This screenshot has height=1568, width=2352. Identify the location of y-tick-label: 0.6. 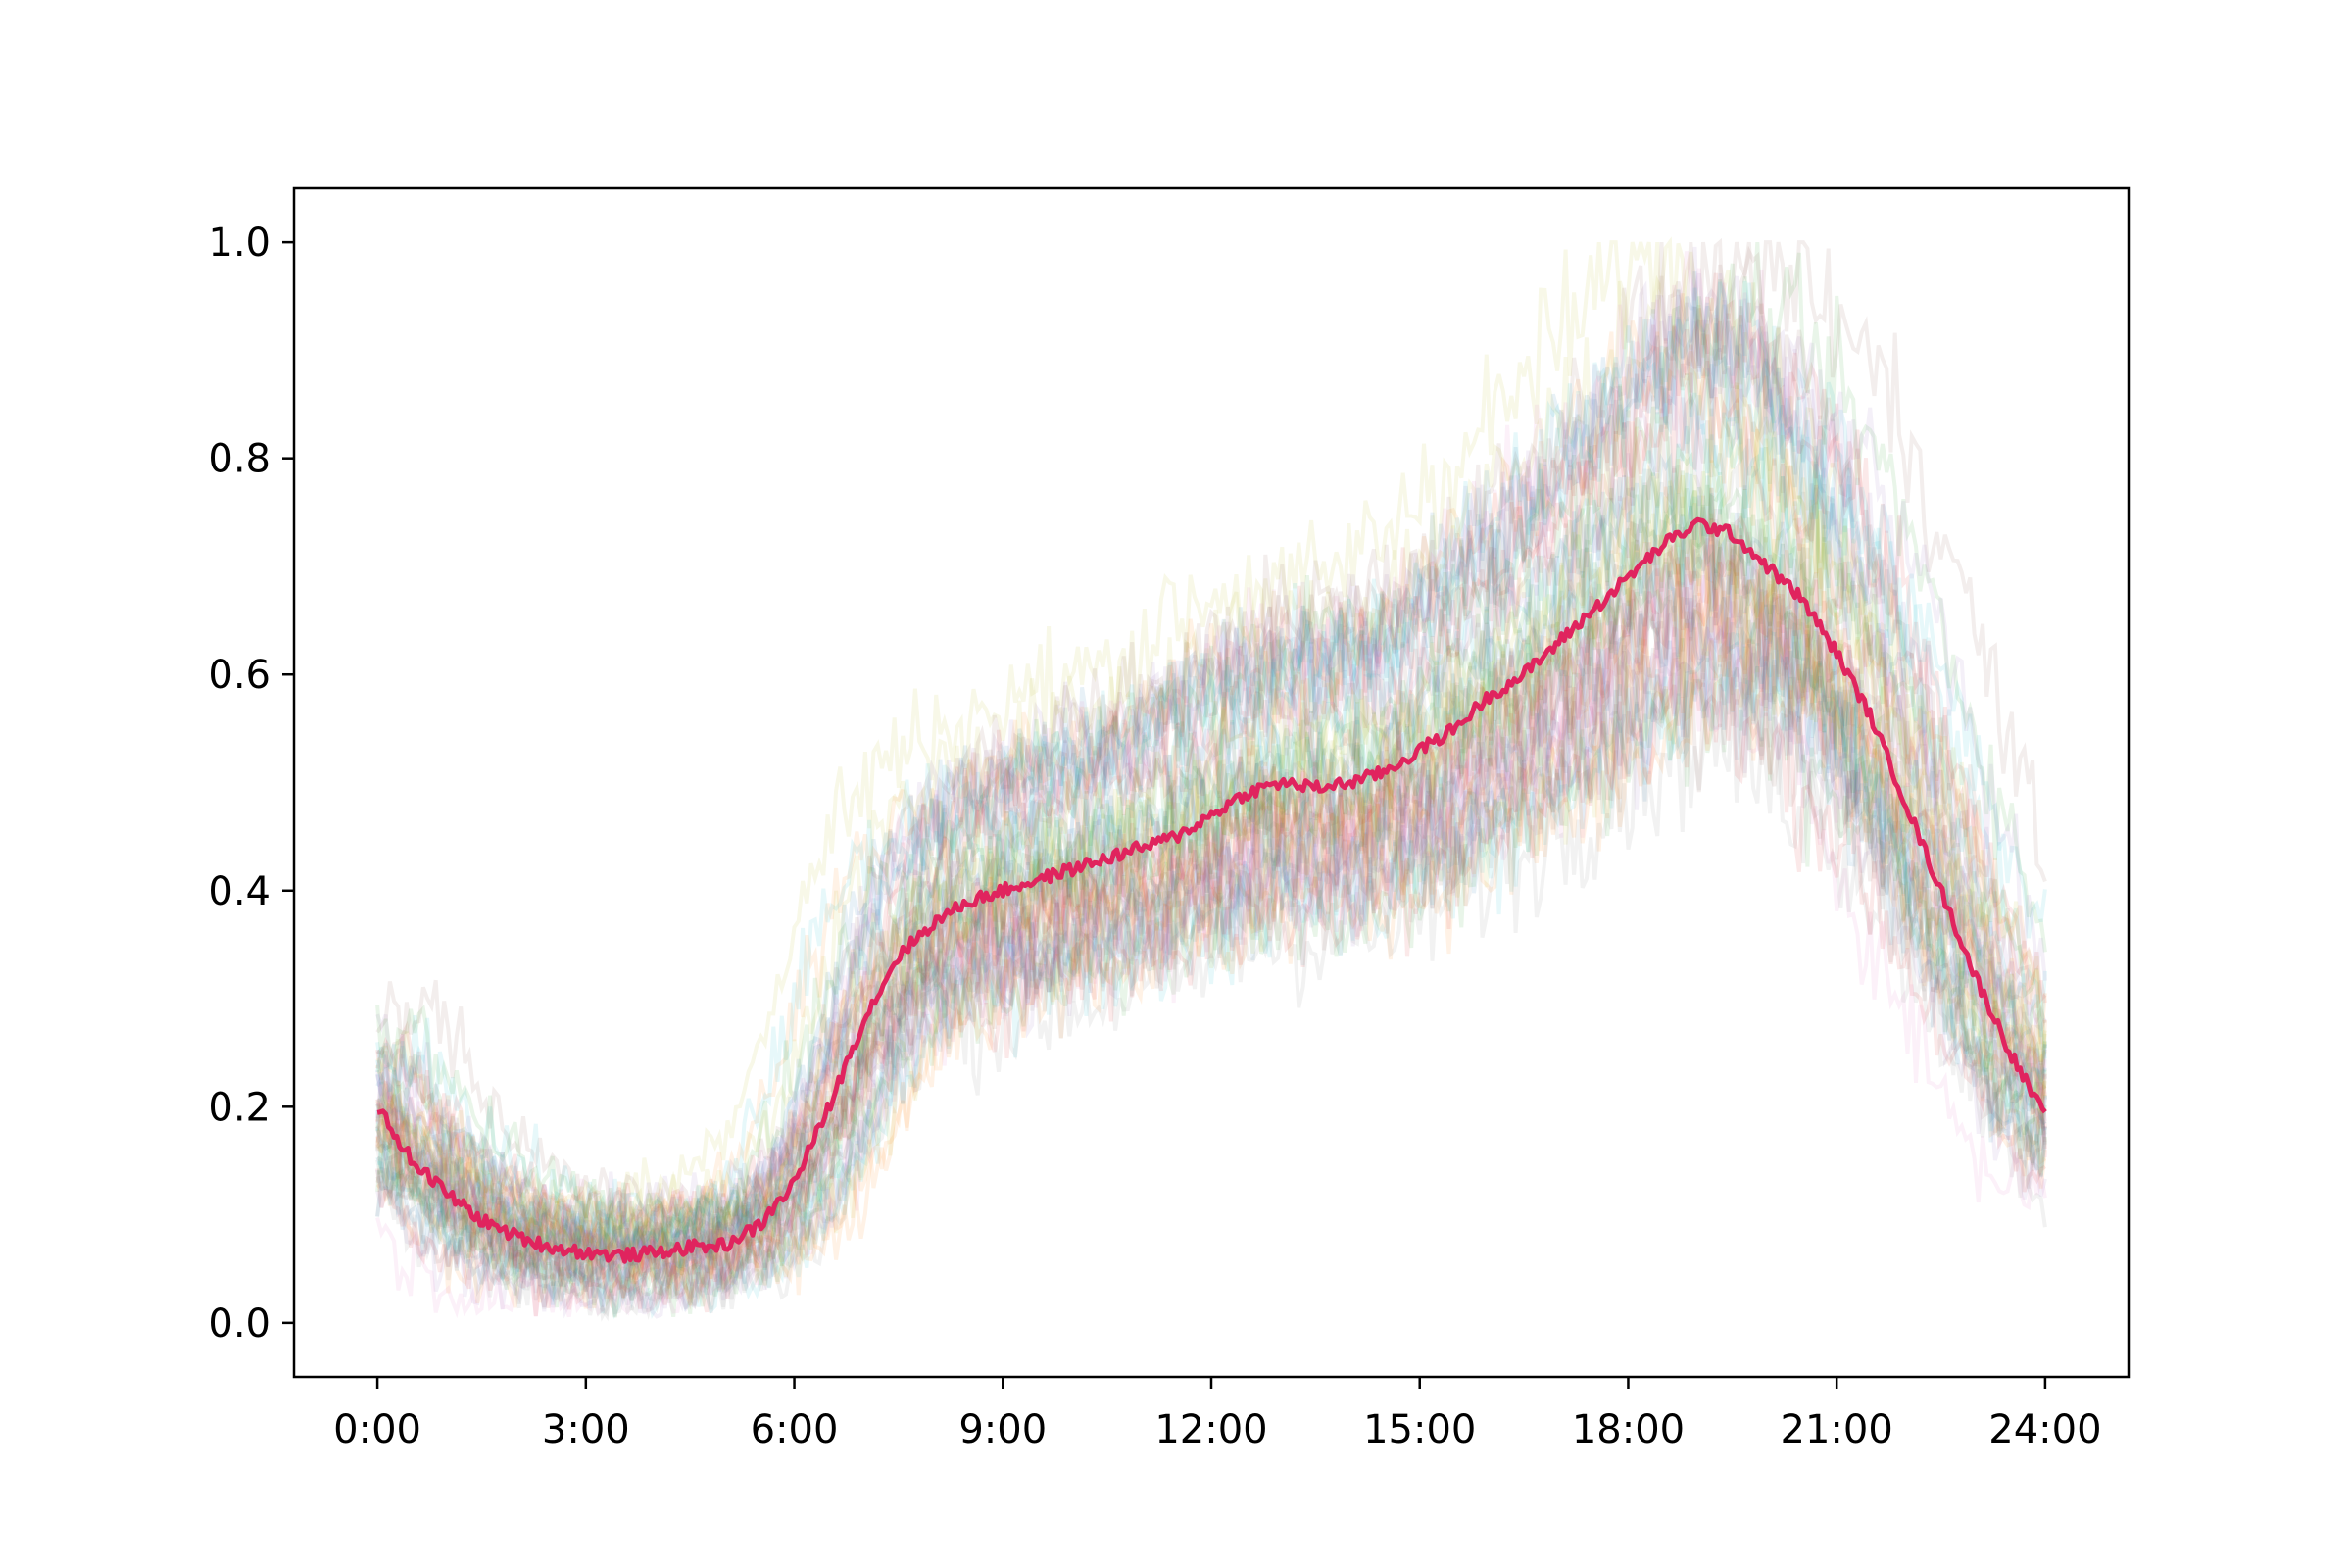
(239, 675).